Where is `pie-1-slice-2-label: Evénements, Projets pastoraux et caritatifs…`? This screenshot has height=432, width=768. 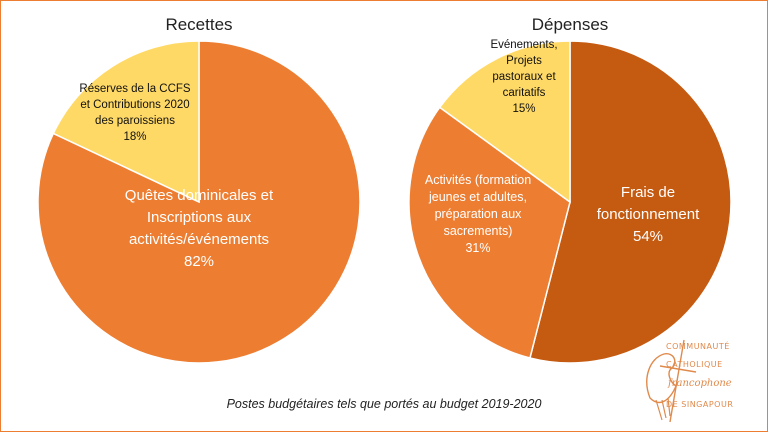 pie-1-slice-2-label: Evénements, Projets pastoraux et caritatifs… is located at coordinates (523, 77).